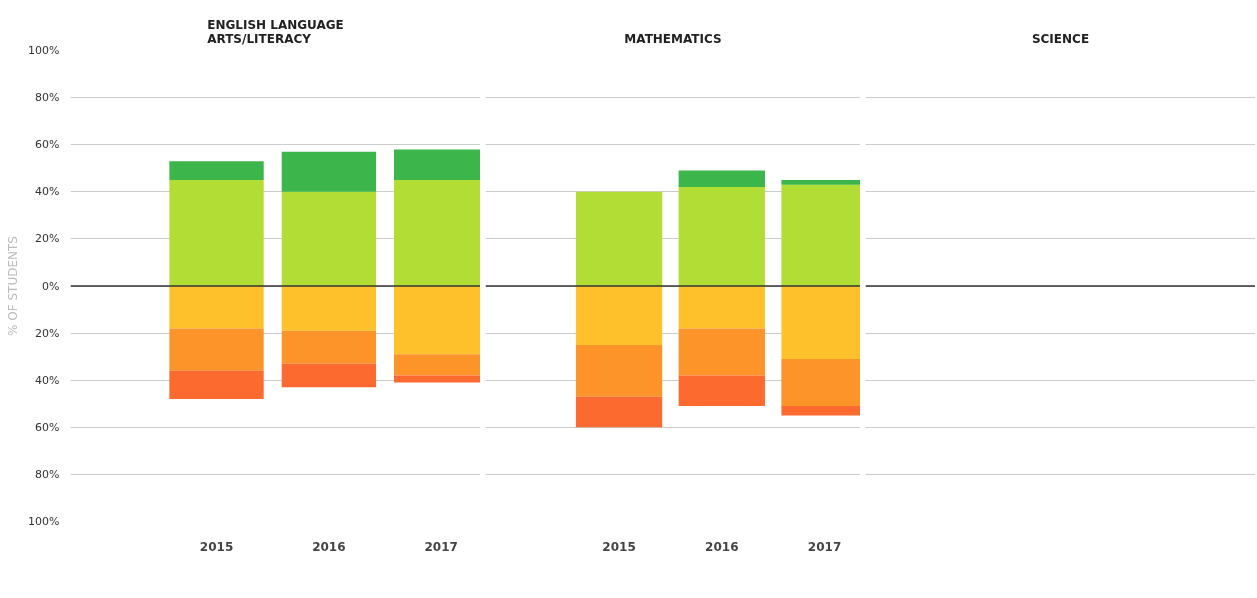 The width and height of the screenshot is (1257, 598). What do you see at coordinates (673, 38) in the screenshot?
I see `chart-title: MATHEMATICS` at bounding box center [673, 38].